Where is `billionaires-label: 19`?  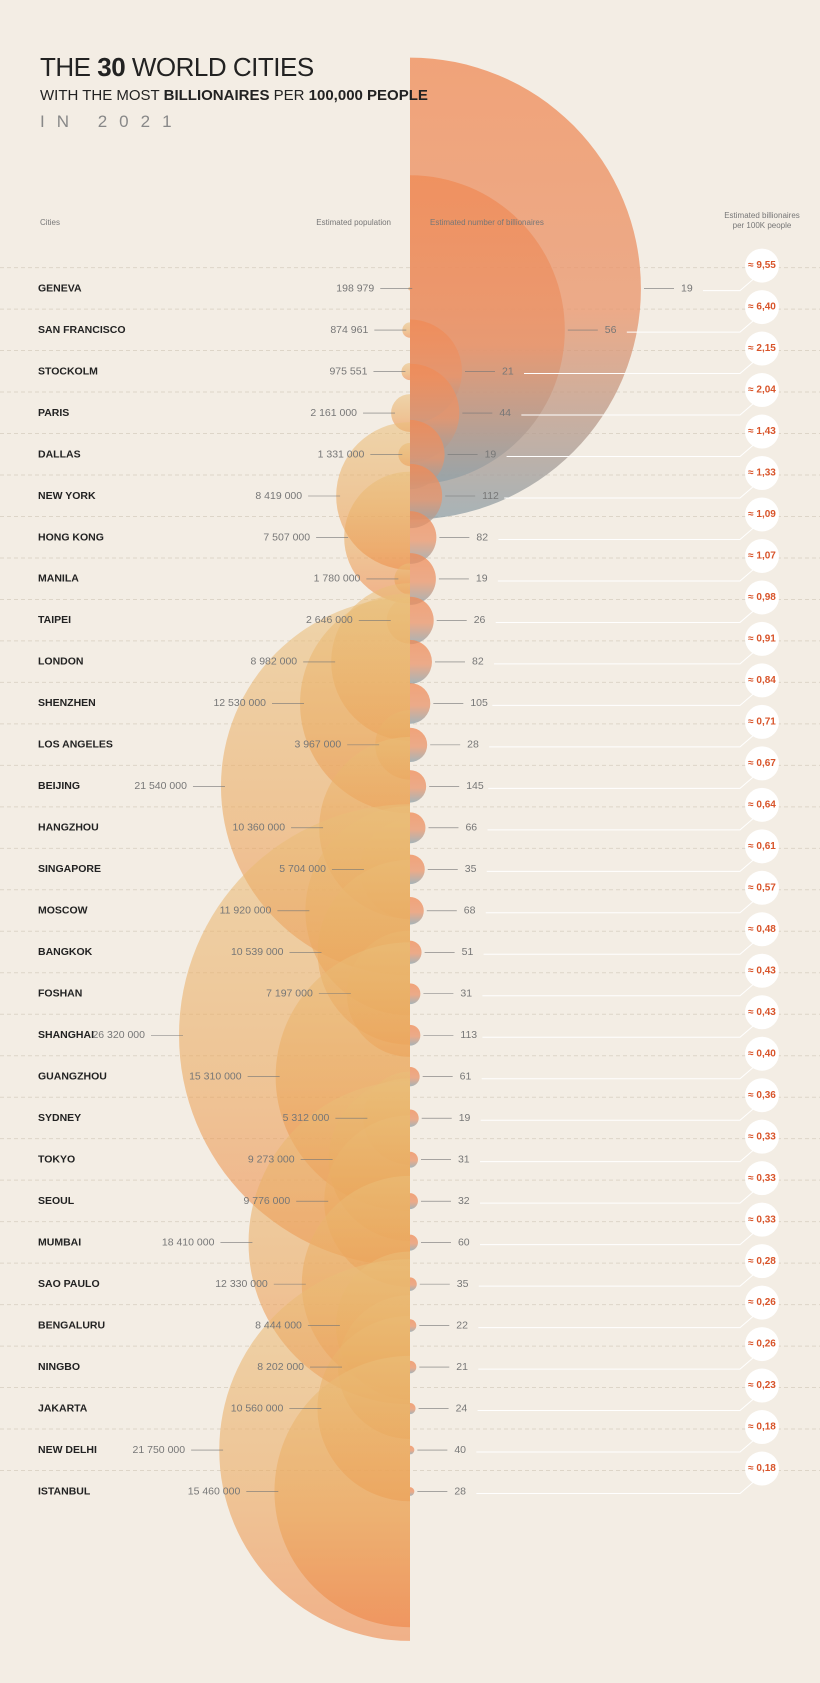 billionaires-label: 19 is located at coordinates (465, 1118).